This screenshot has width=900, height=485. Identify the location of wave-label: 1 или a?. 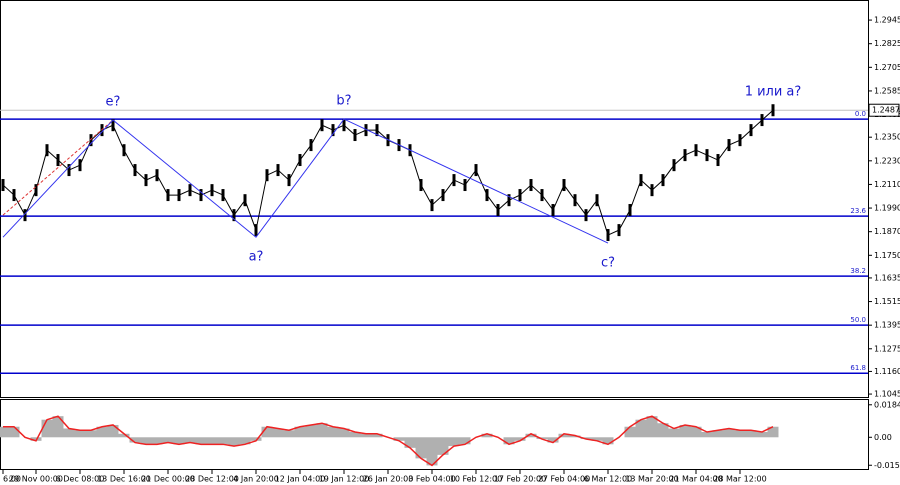
(773, 92).